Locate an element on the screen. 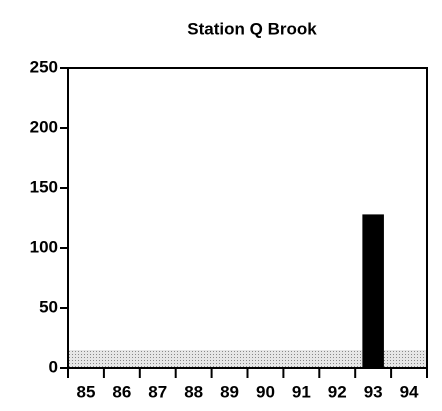  x-tick-label: 92 is located at coordinates (337, 391).